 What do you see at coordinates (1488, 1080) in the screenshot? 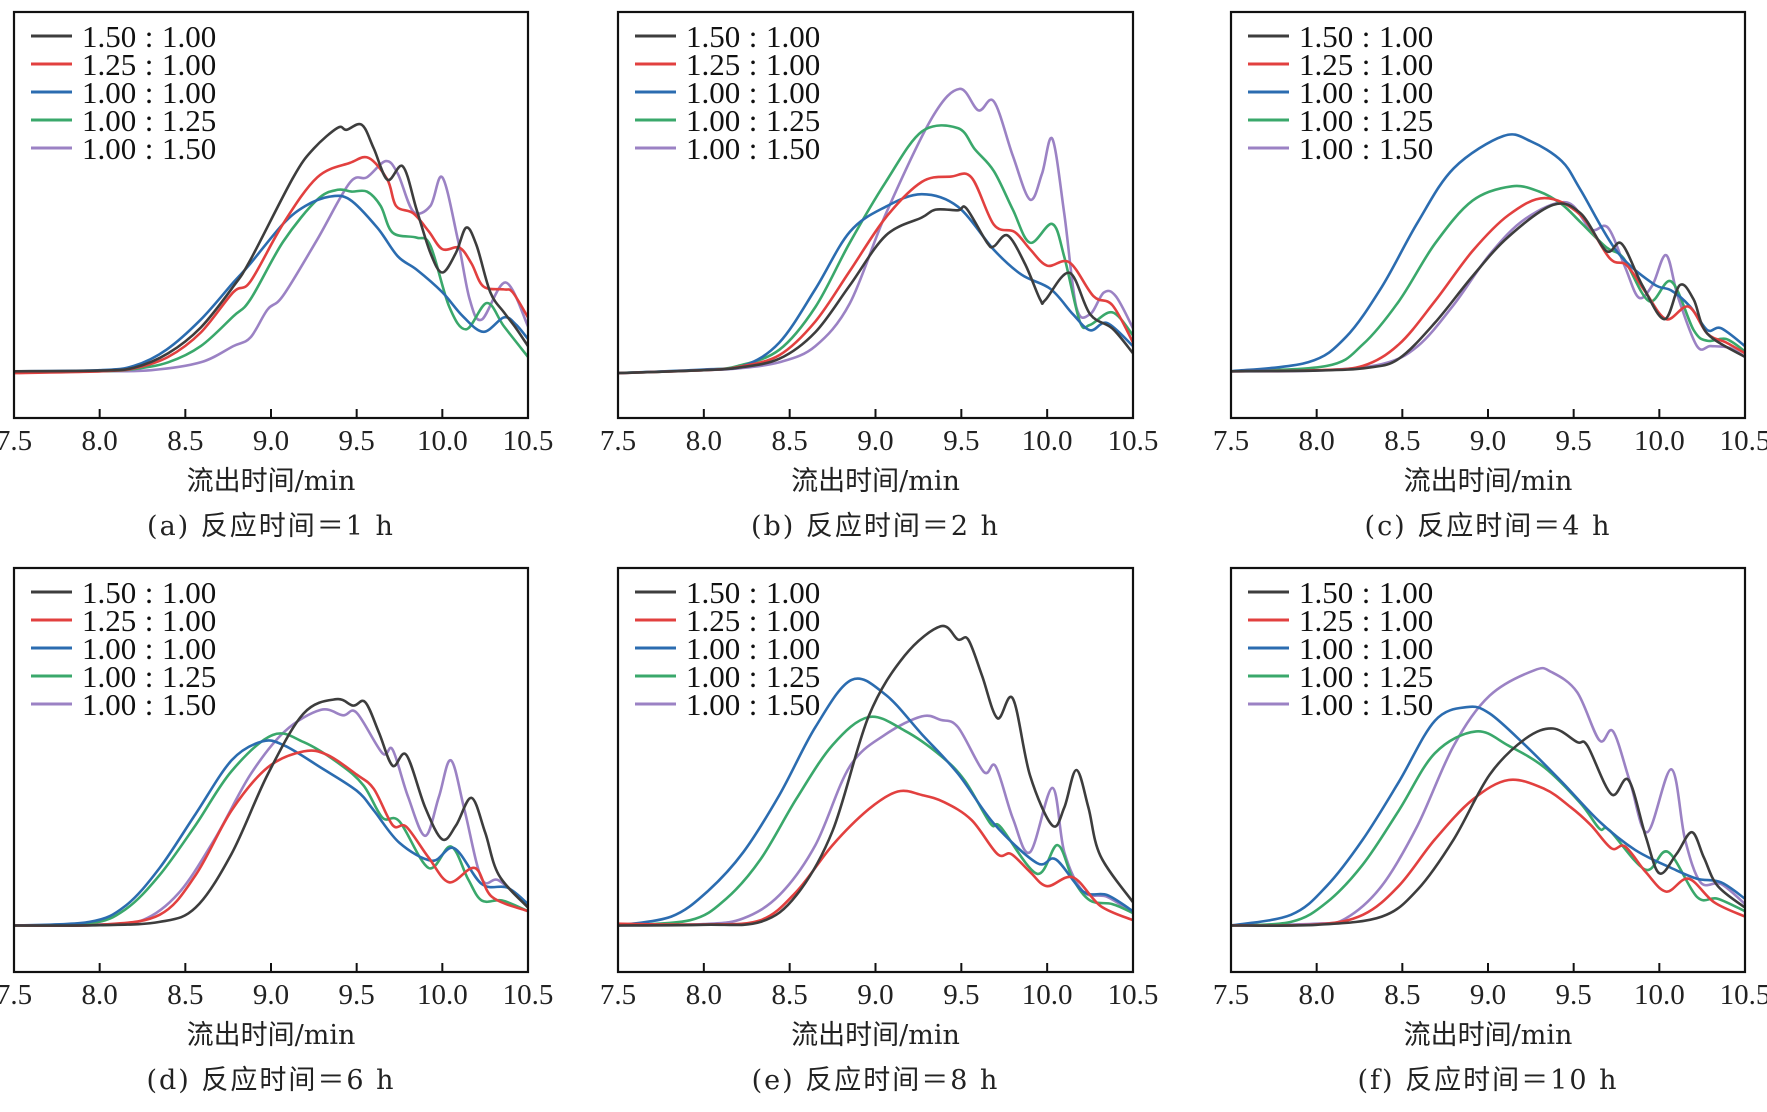
I see `panel-caption: (f) 反应时间＝10 h` at bounding box center [1488, 1080].